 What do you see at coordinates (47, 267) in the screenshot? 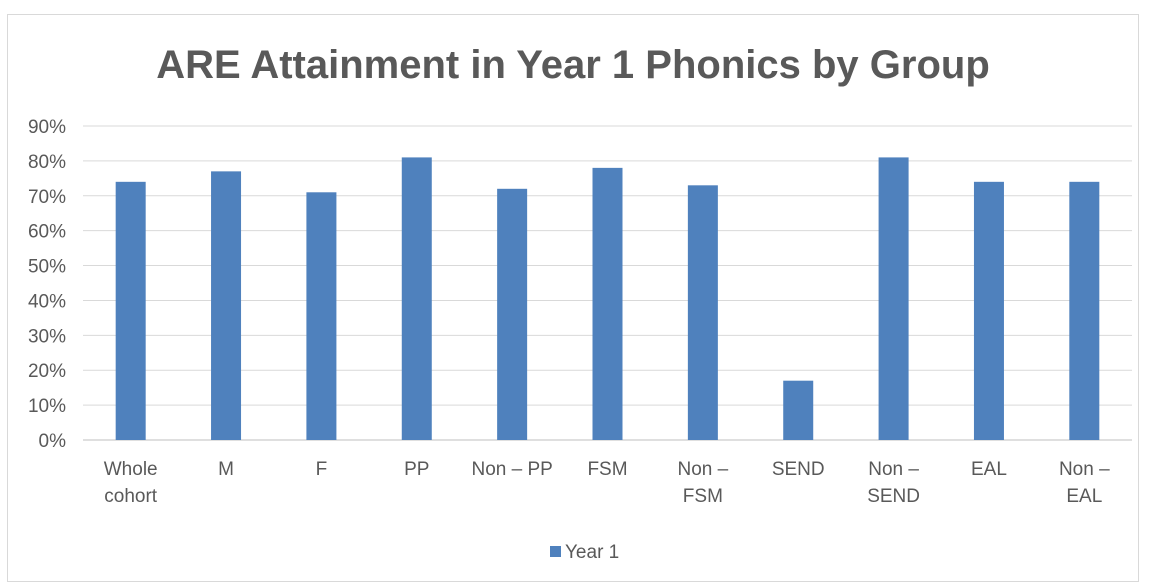
I see `y-tick-label: 50%` at bounding box center [47, 267].